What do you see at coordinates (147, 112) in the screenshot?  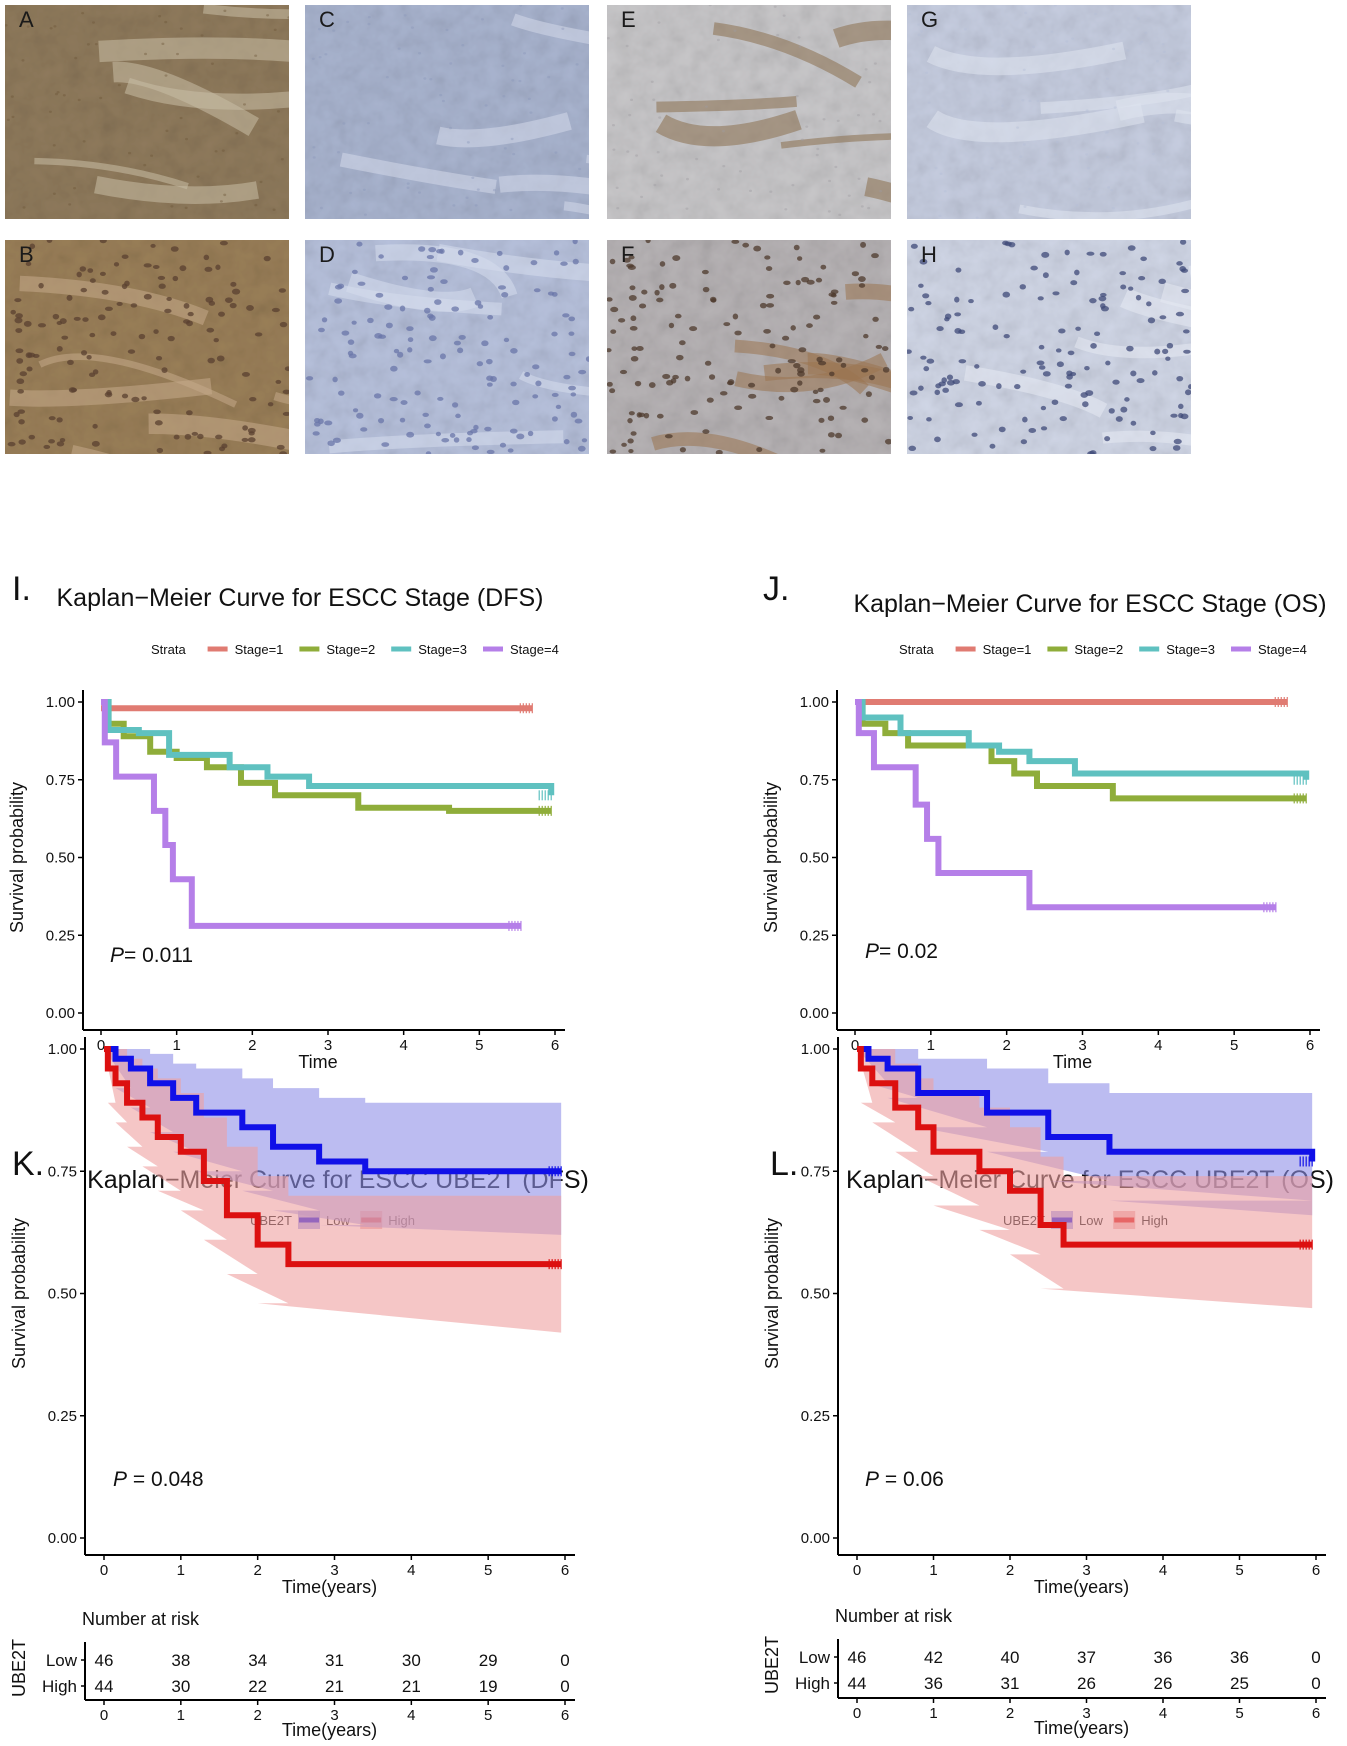 I see `micrograph-a: A` at bounding box center [147, 112].